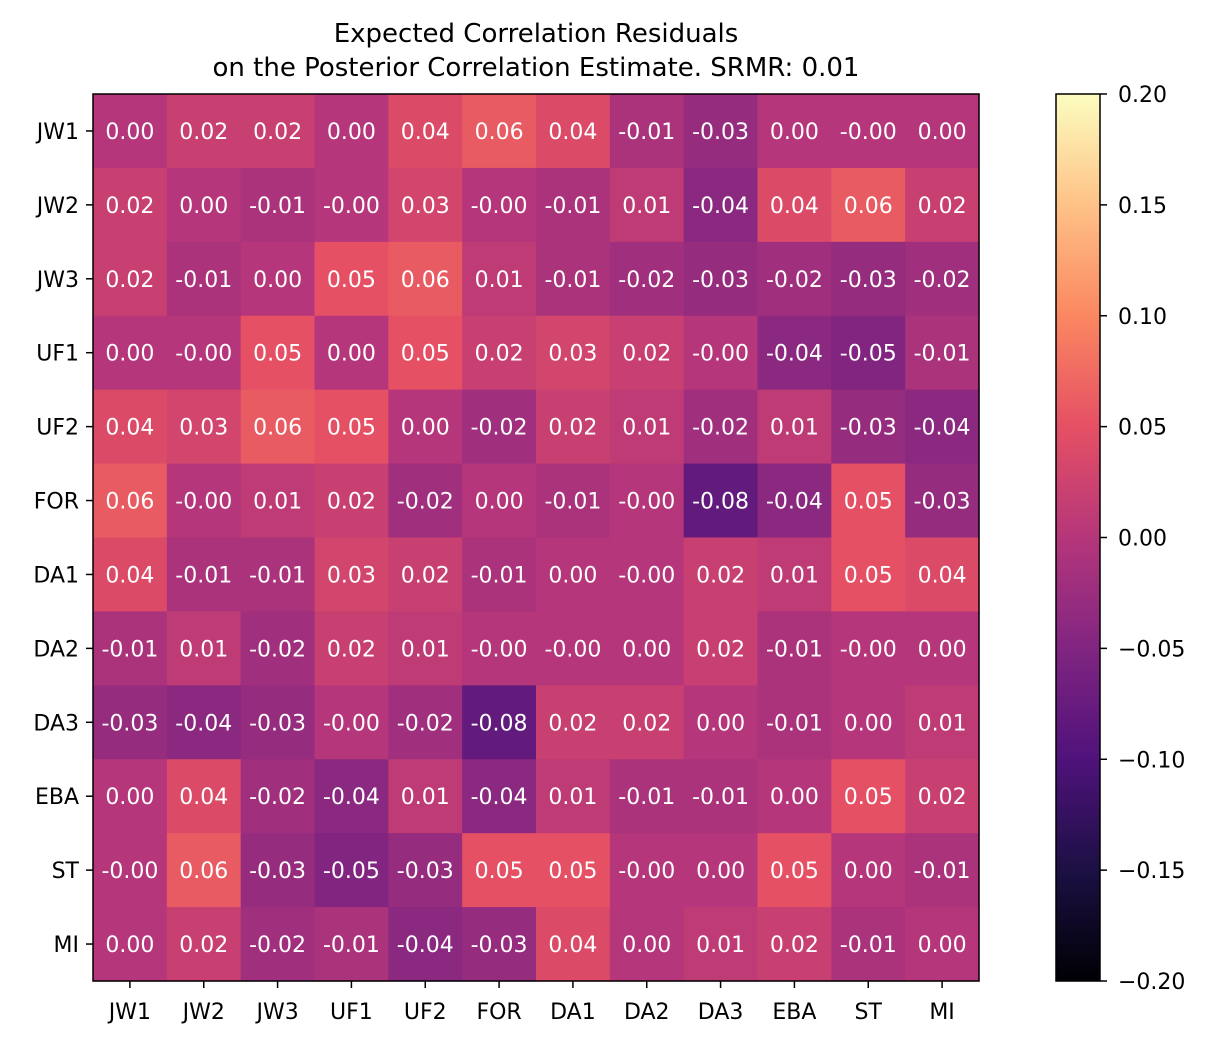 The height and width of the screenshot is (1045, 1218). What do you see at coordinates (647, 1012) in the screenshot?
I see `x-tick-label: DA2` at bounding box center [647, 1012].